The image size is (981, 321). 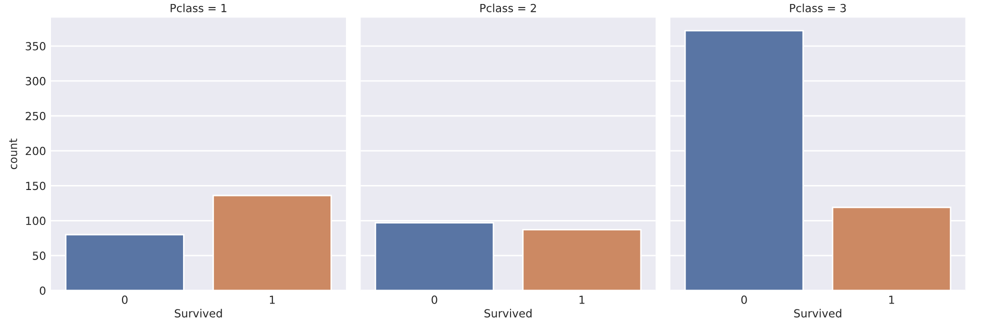 I want to click on y-tick-label: 50, so click(x=39, y=256).